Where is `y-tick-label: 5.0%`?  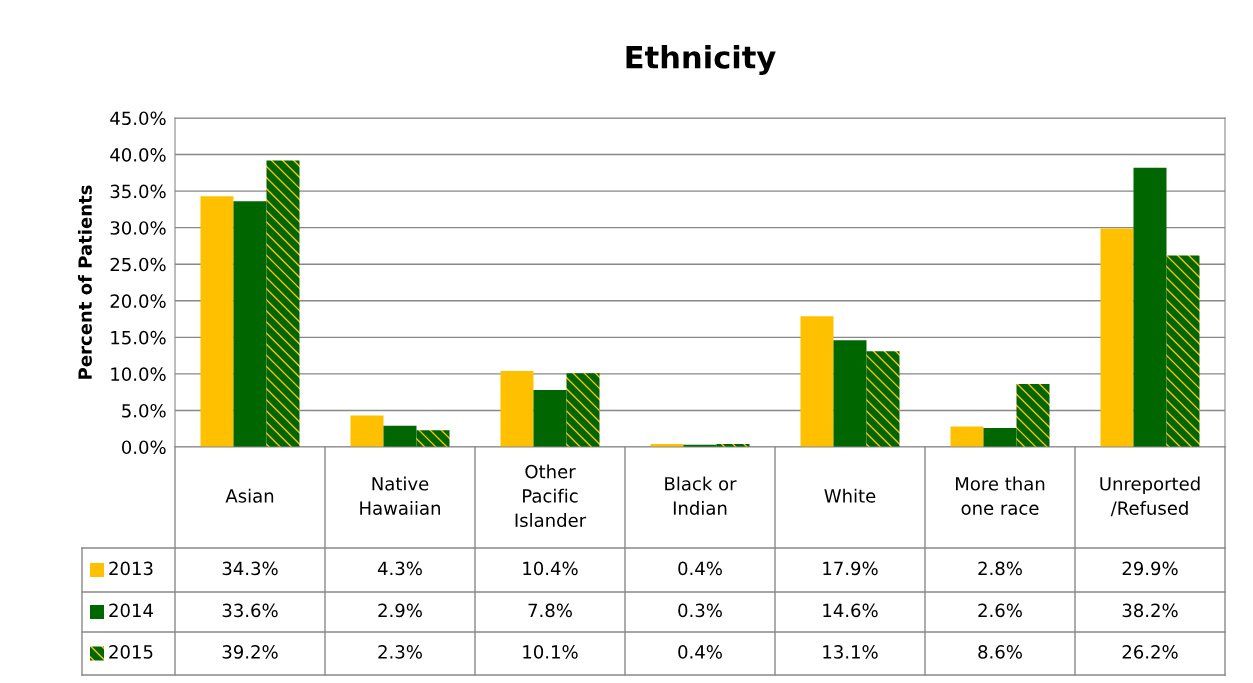
y-tick-label: 5.0% is located at coordinates (144, 410).